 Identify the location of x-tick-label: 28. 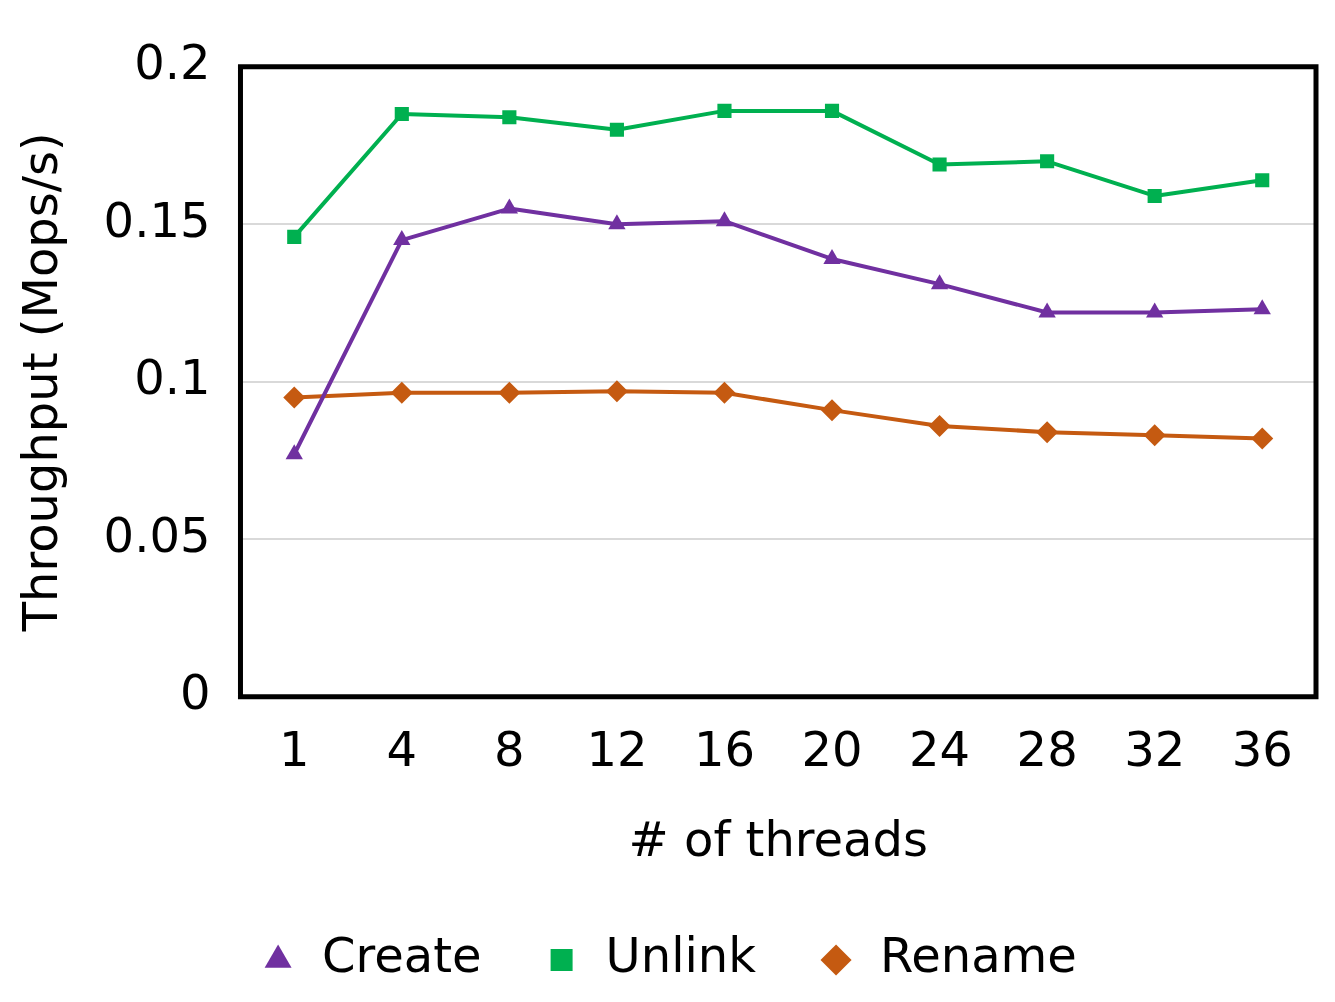
(1047, 749).